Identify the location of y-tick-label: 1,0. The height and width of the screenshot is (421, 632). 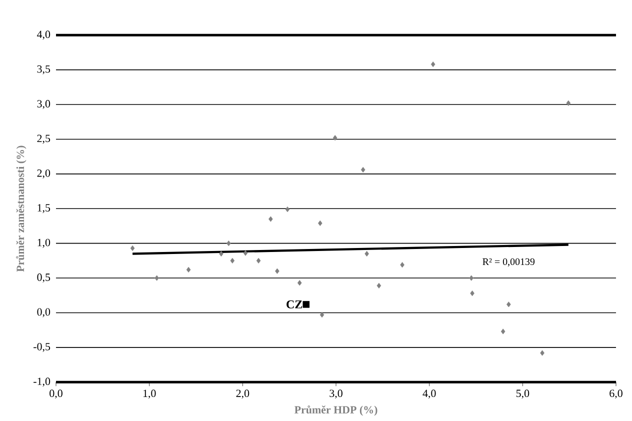
(44, 243).